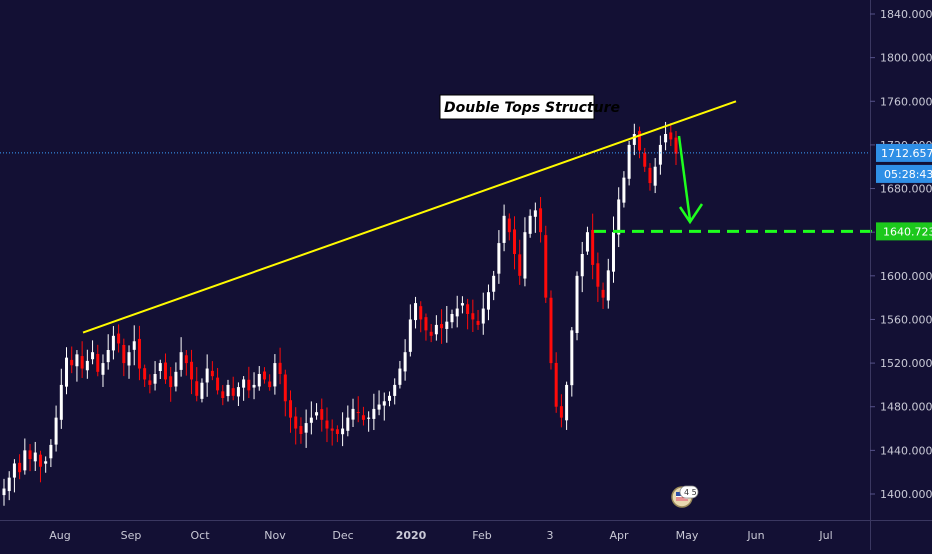 The height and width of the screenshot is (554, 932). What do you see at coordinates (690, 180) in the screenshot?
I see `down-arrow` at bounding box center [690, 180].